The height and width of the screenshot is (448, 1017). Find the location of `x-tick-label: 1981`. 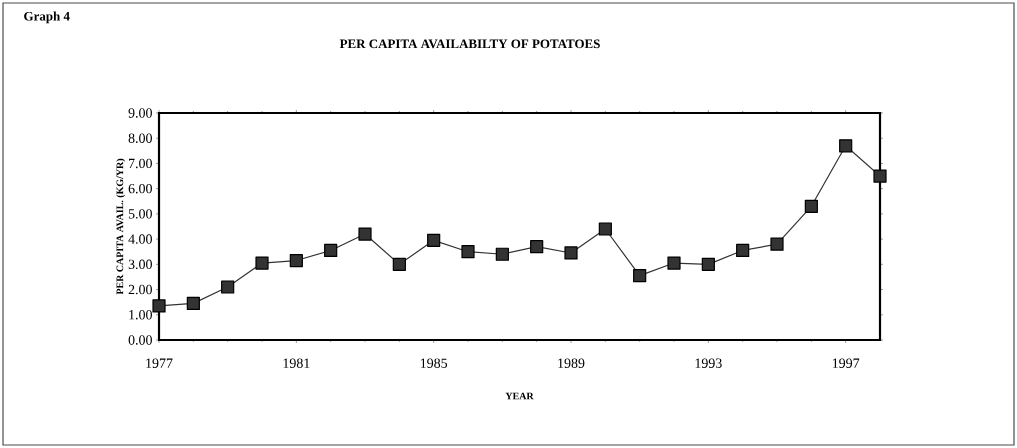

x-tick-label: 1981 is located at coordinates (296, 363).